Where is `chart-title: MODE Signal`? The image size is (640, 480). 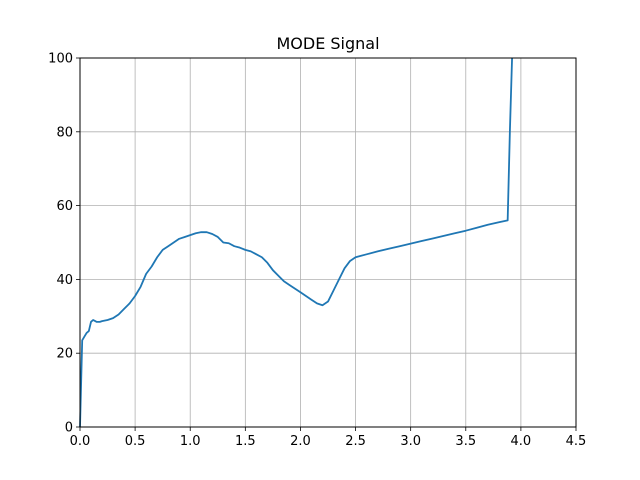
chart-title: MODE Signal is located at coordinates (327, 43).